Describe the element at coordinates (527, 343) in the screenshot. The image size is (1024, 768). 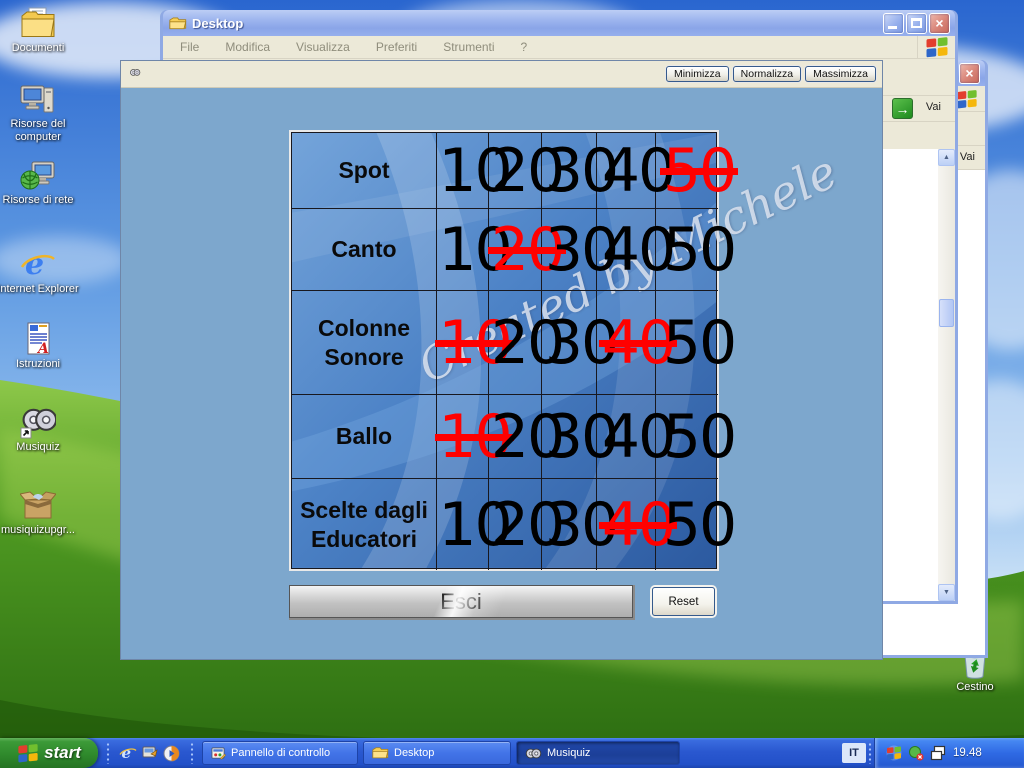
I see `board-cell-colonne-sonore-20: 20` at that location.